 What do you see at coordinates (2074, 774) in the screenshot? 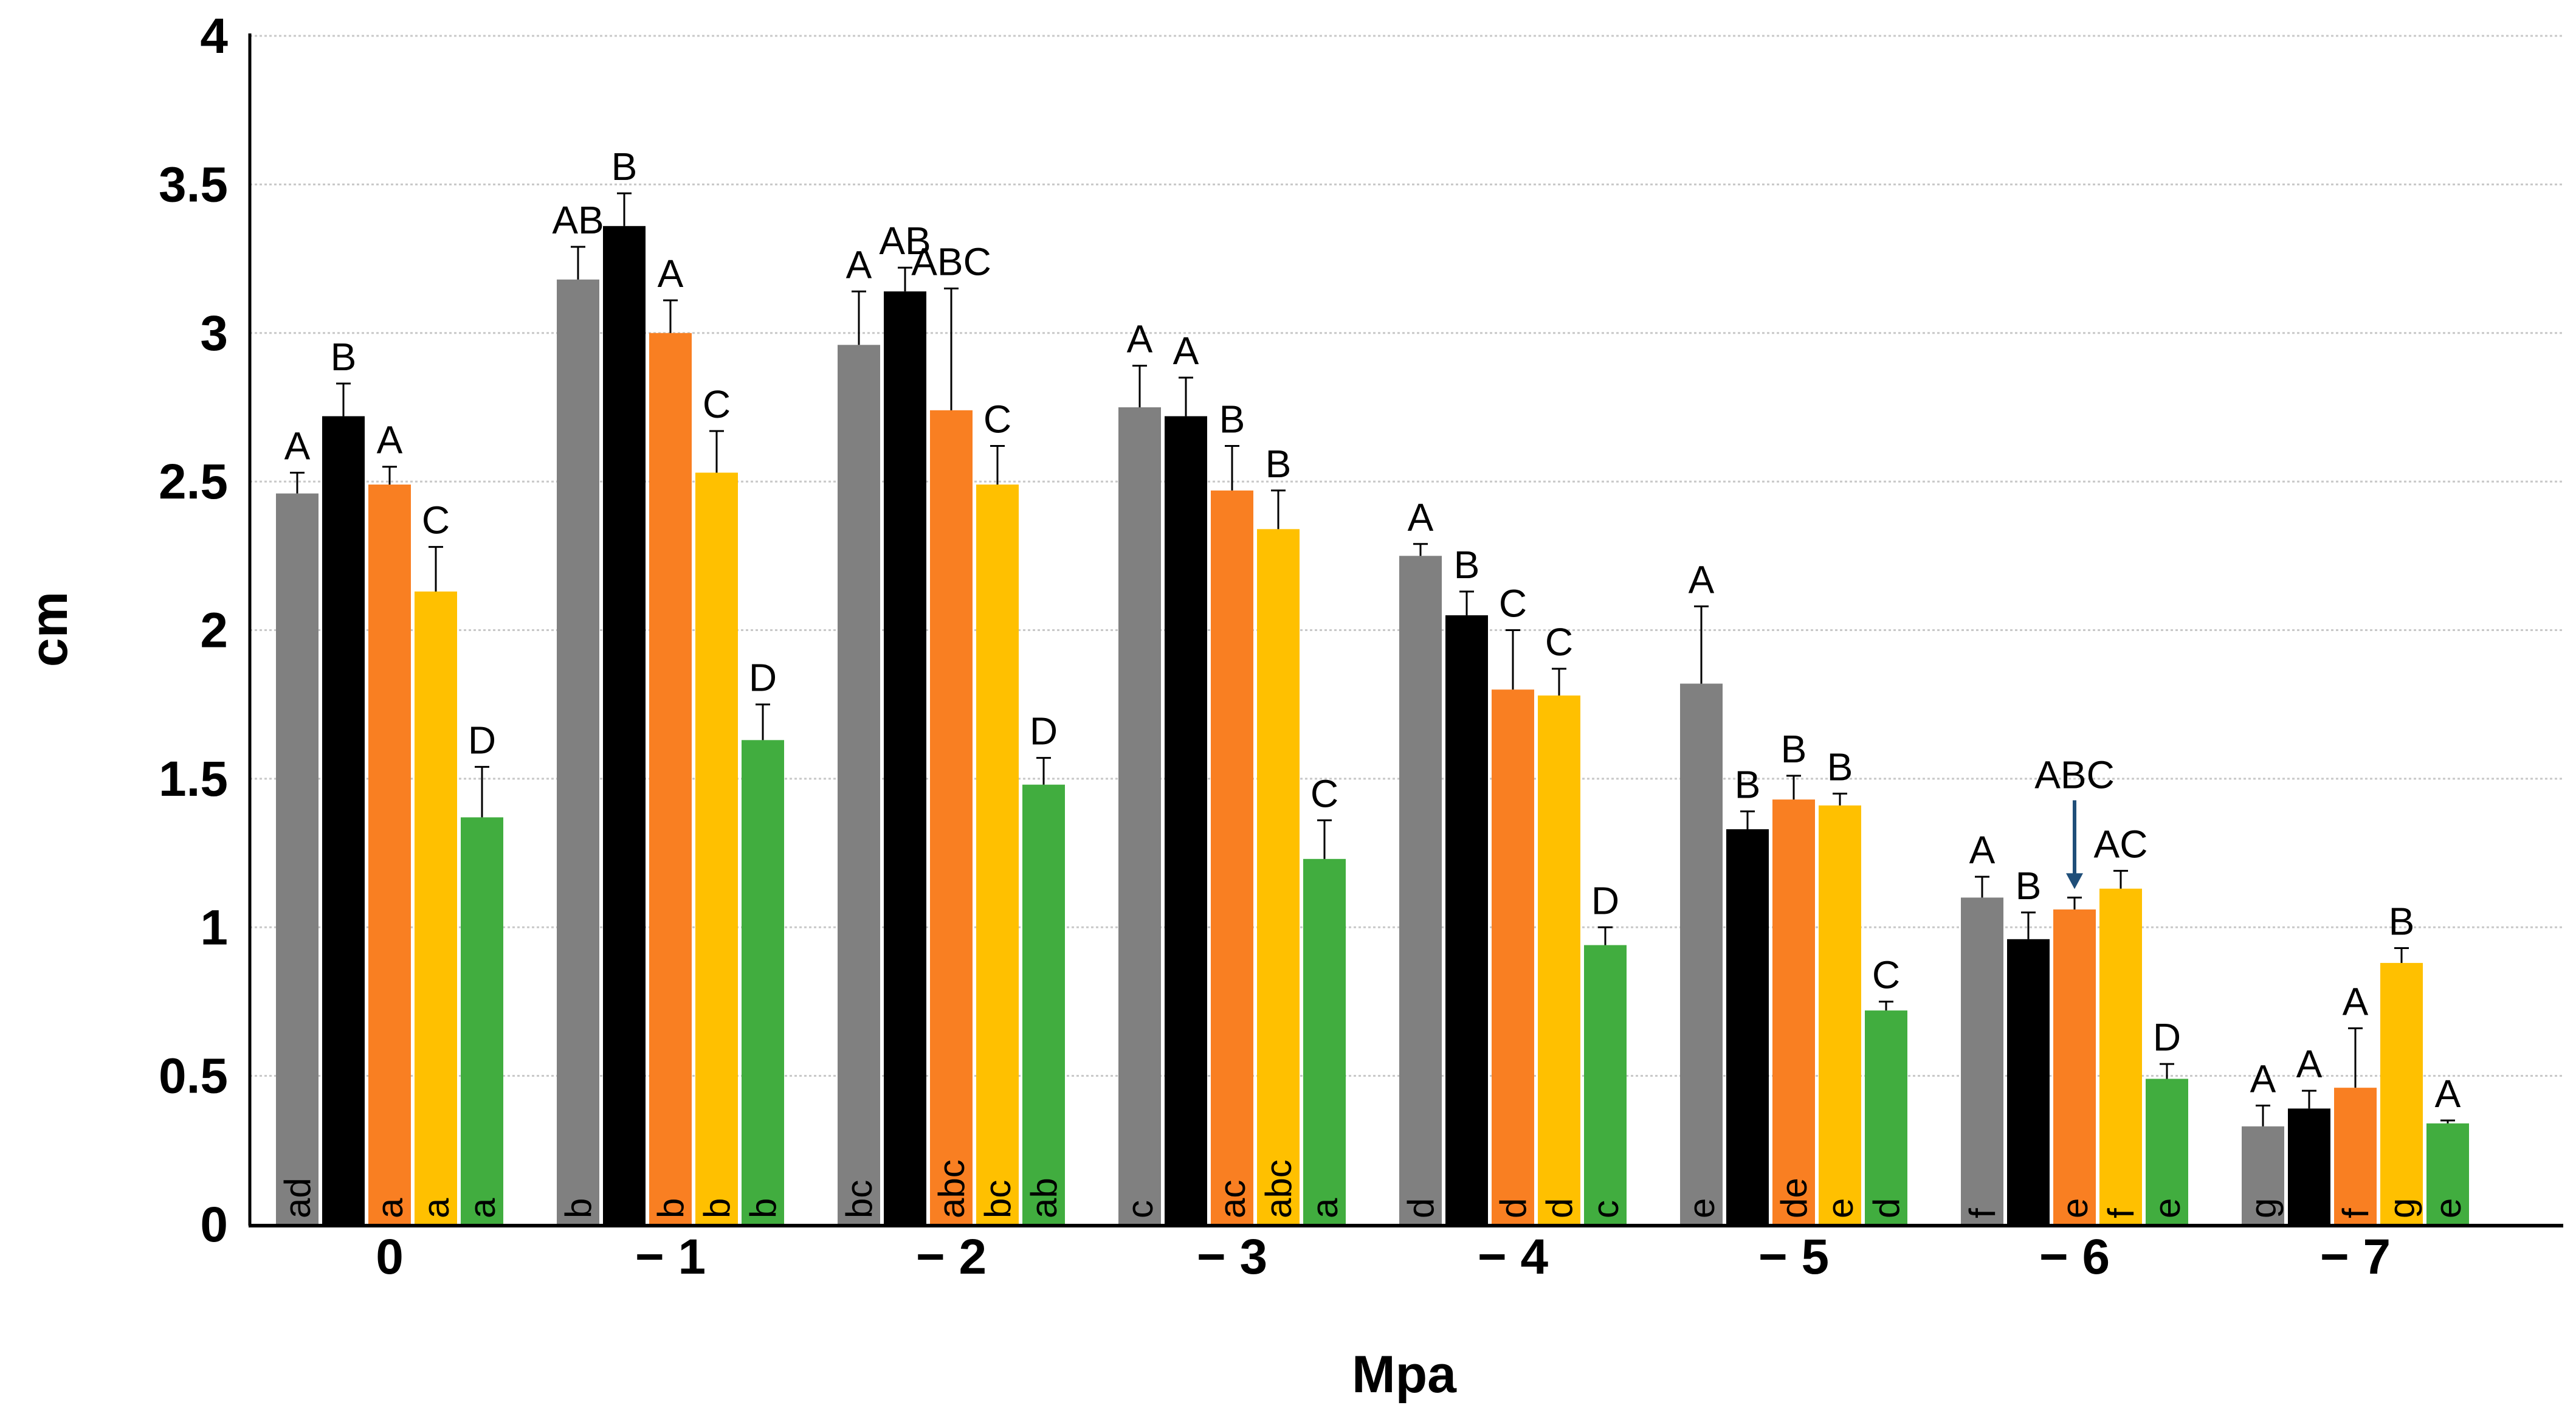
I see `significance-letter-top: ABC` at bounding box center [2074, 774].